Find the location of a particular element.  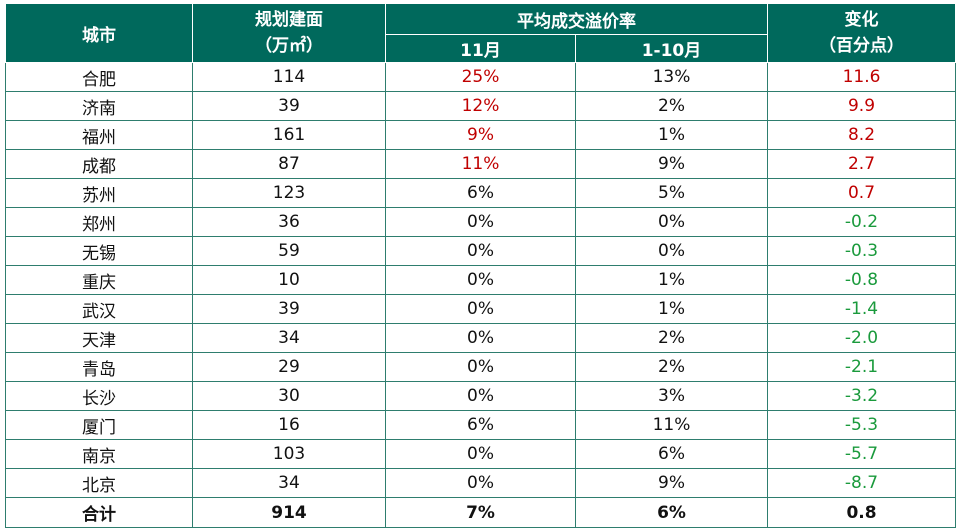

cell-change: 11.6 is located at coordinates (861, 77).